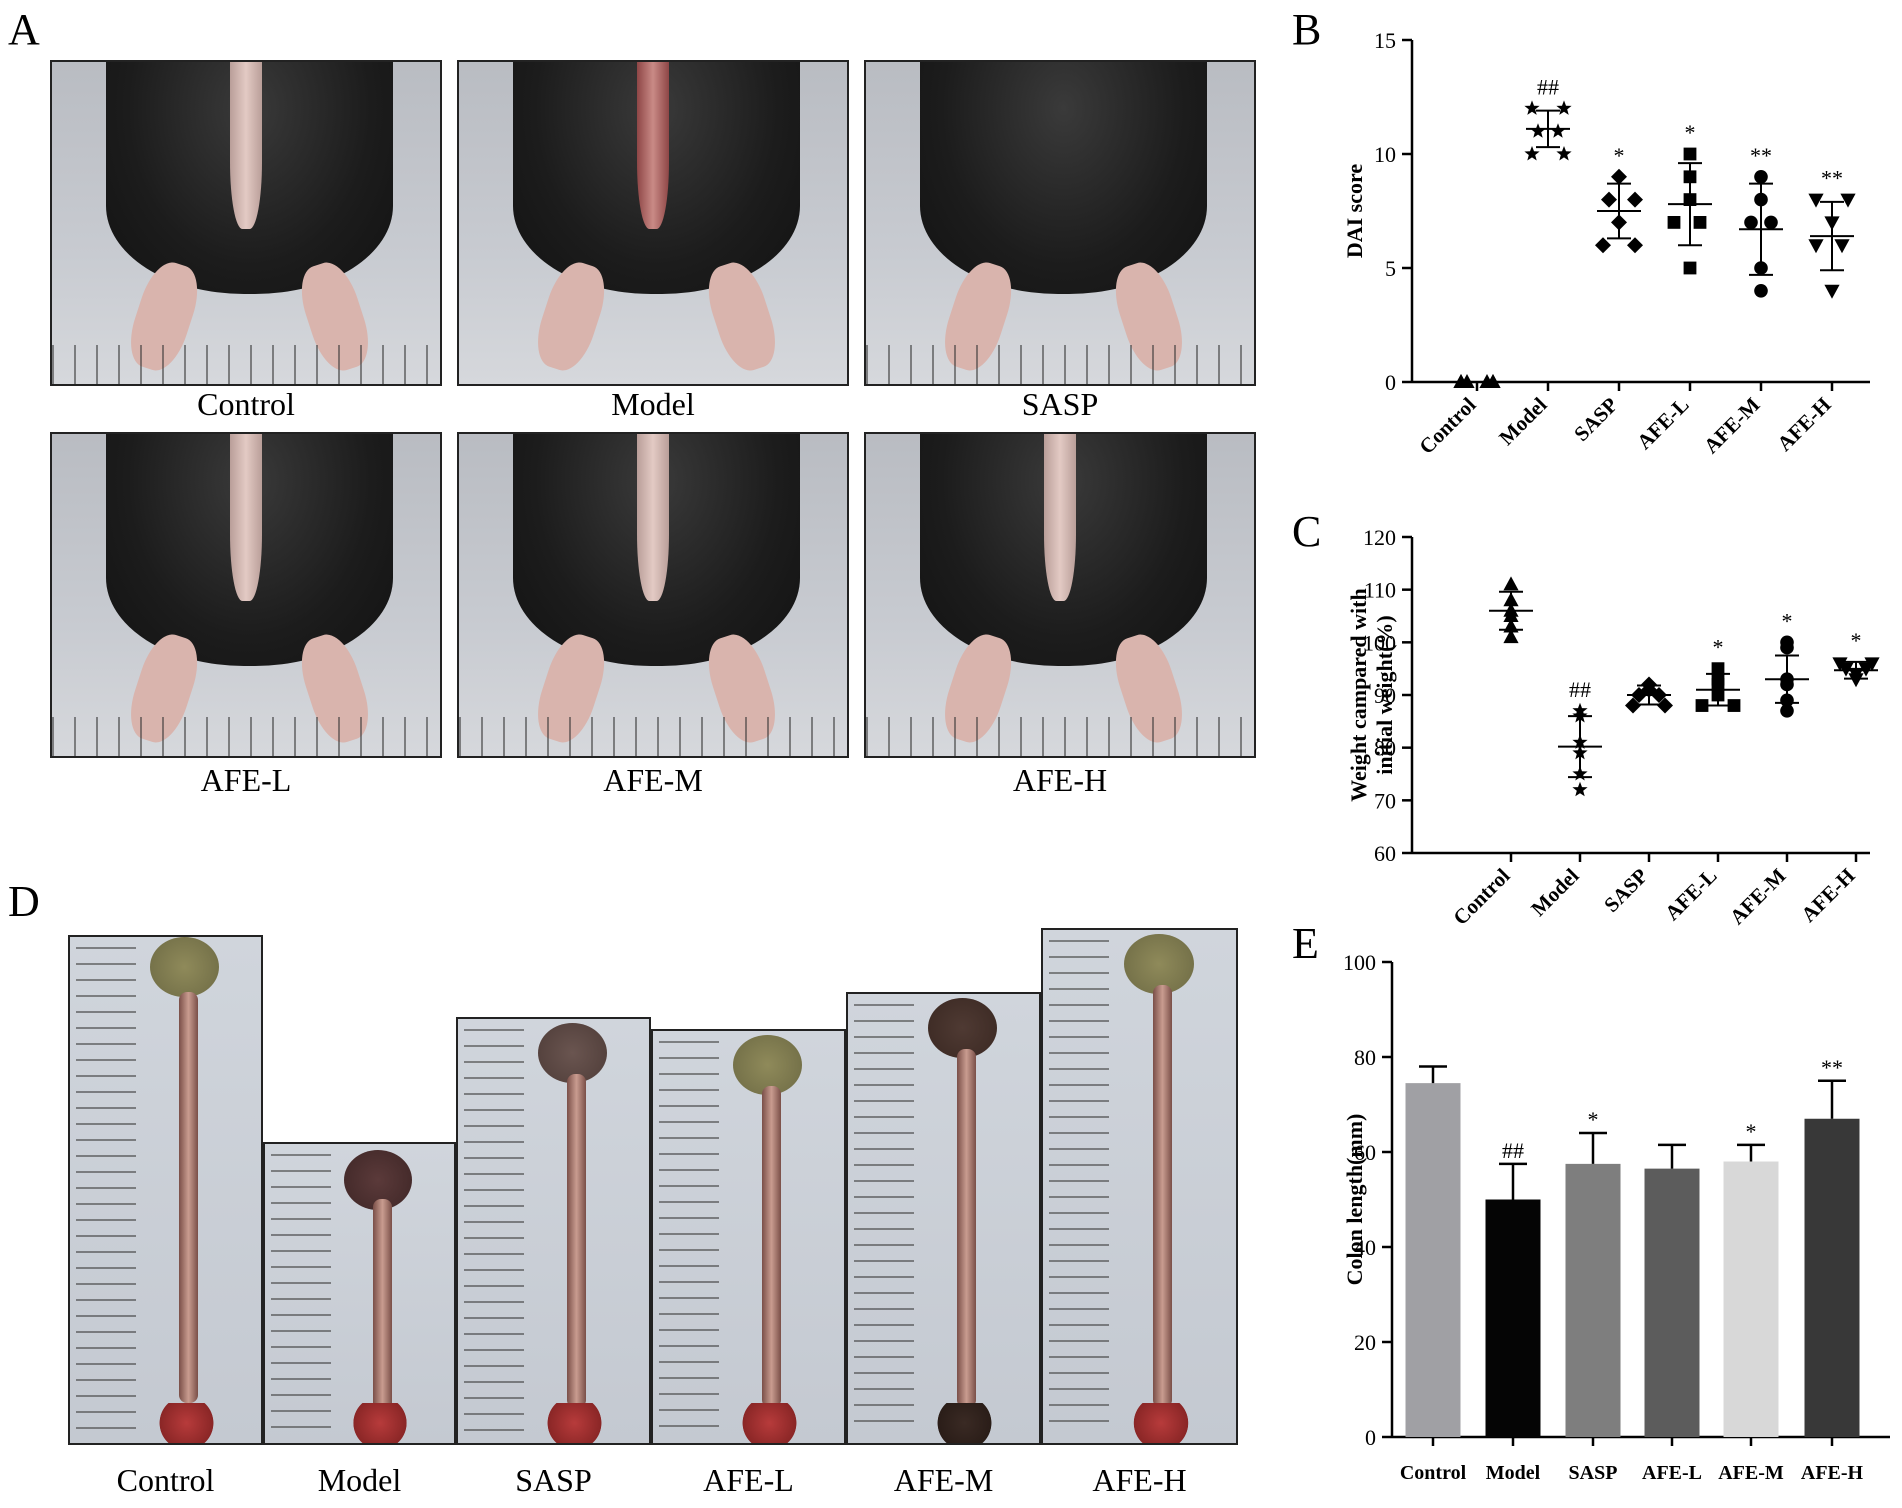 This screenshot has width=1902, height=1508. Describe the element at coordinates (1359, 962) in the screenshot. I see `chart-e-ytick-label: 100` at that location.